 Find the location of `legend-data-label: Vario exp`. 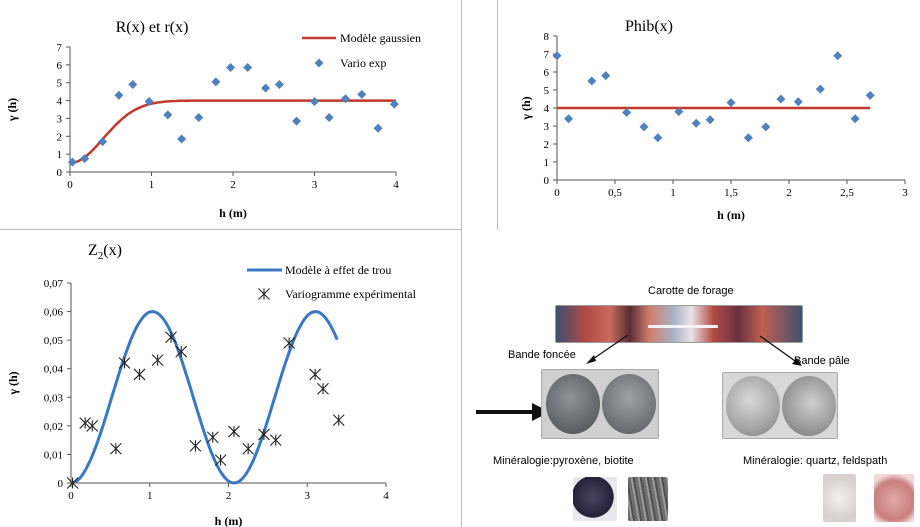

legend-data-label: Vario exp is located at coordinates (363, 63).